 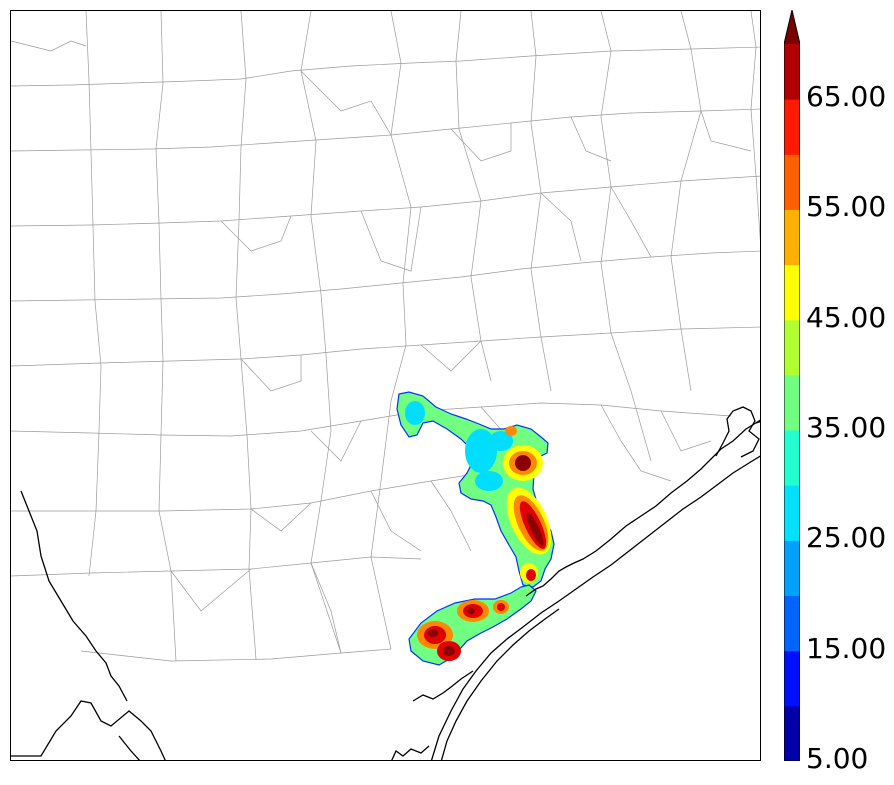 What do you see at coordinates (846, 428) in the screenshot?
I see `colorbar-tick-label: 35.00` at bounding box center [846, 428].